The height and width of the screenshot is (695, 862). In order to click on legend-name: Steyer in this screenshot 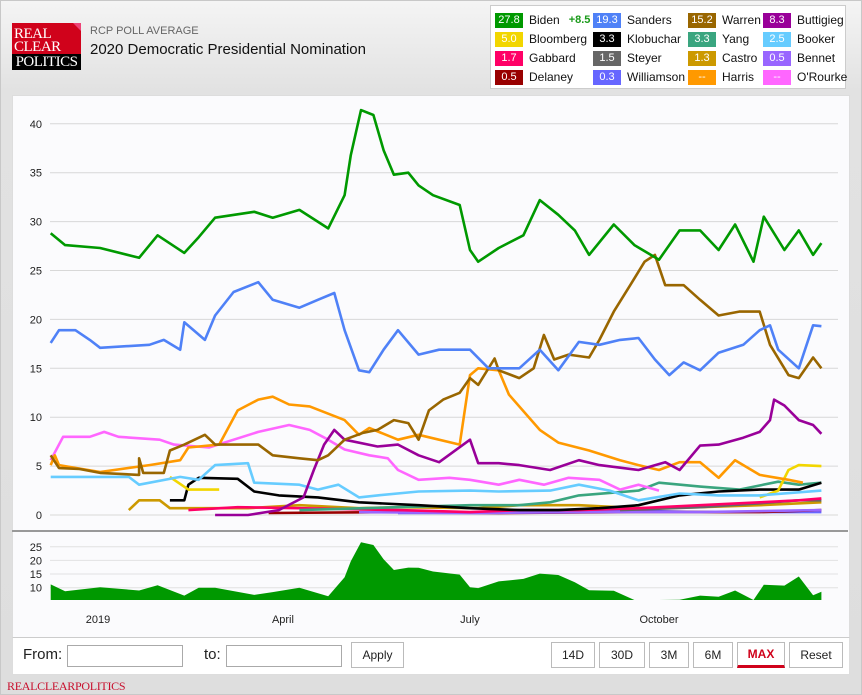, I will do `click(644, 58)`.